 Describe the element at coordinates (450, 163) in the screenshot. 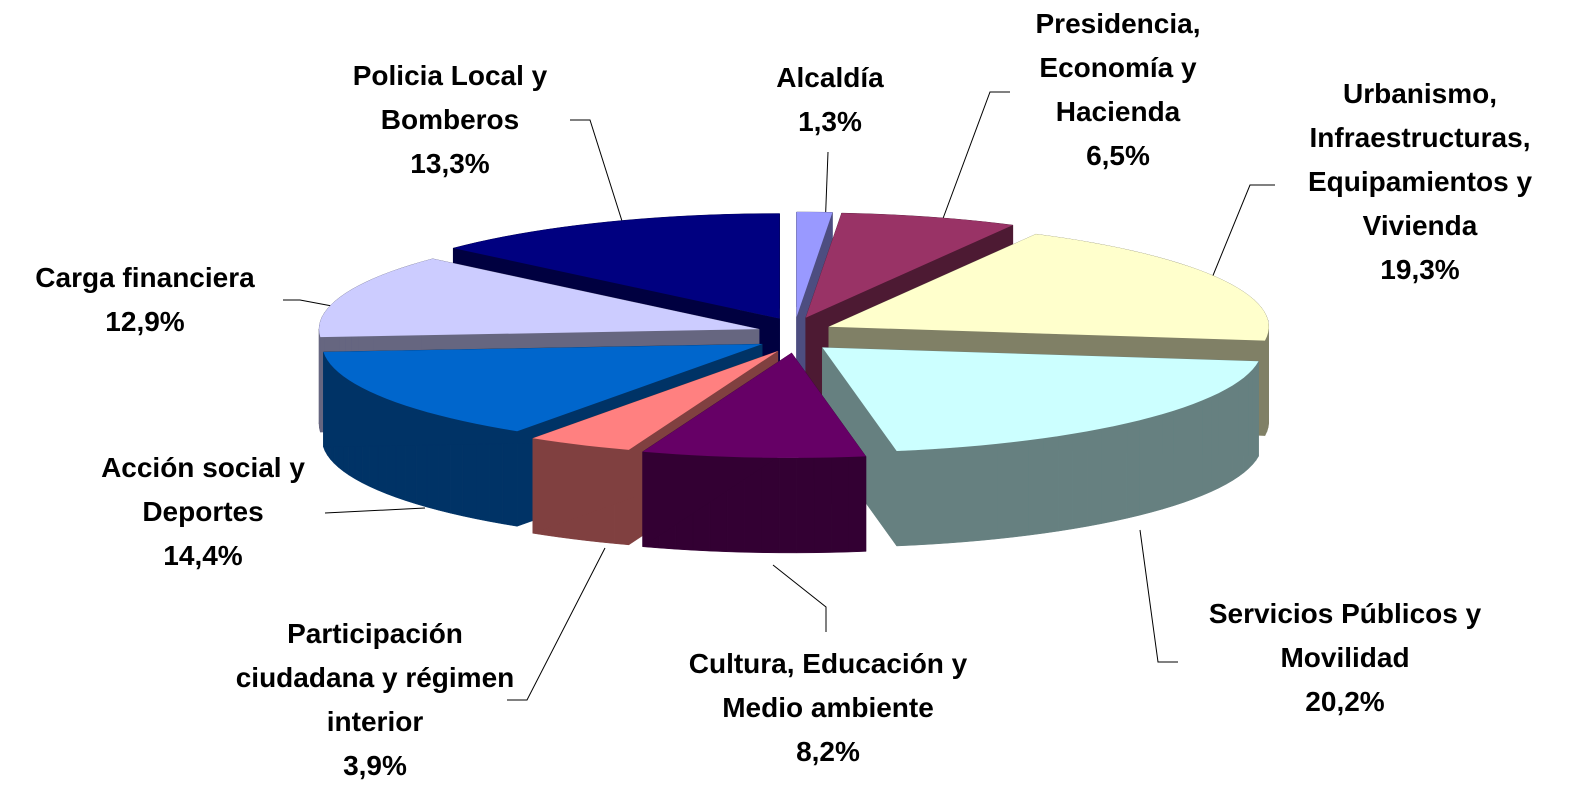

I see `value-label: 13,3%` at that location.